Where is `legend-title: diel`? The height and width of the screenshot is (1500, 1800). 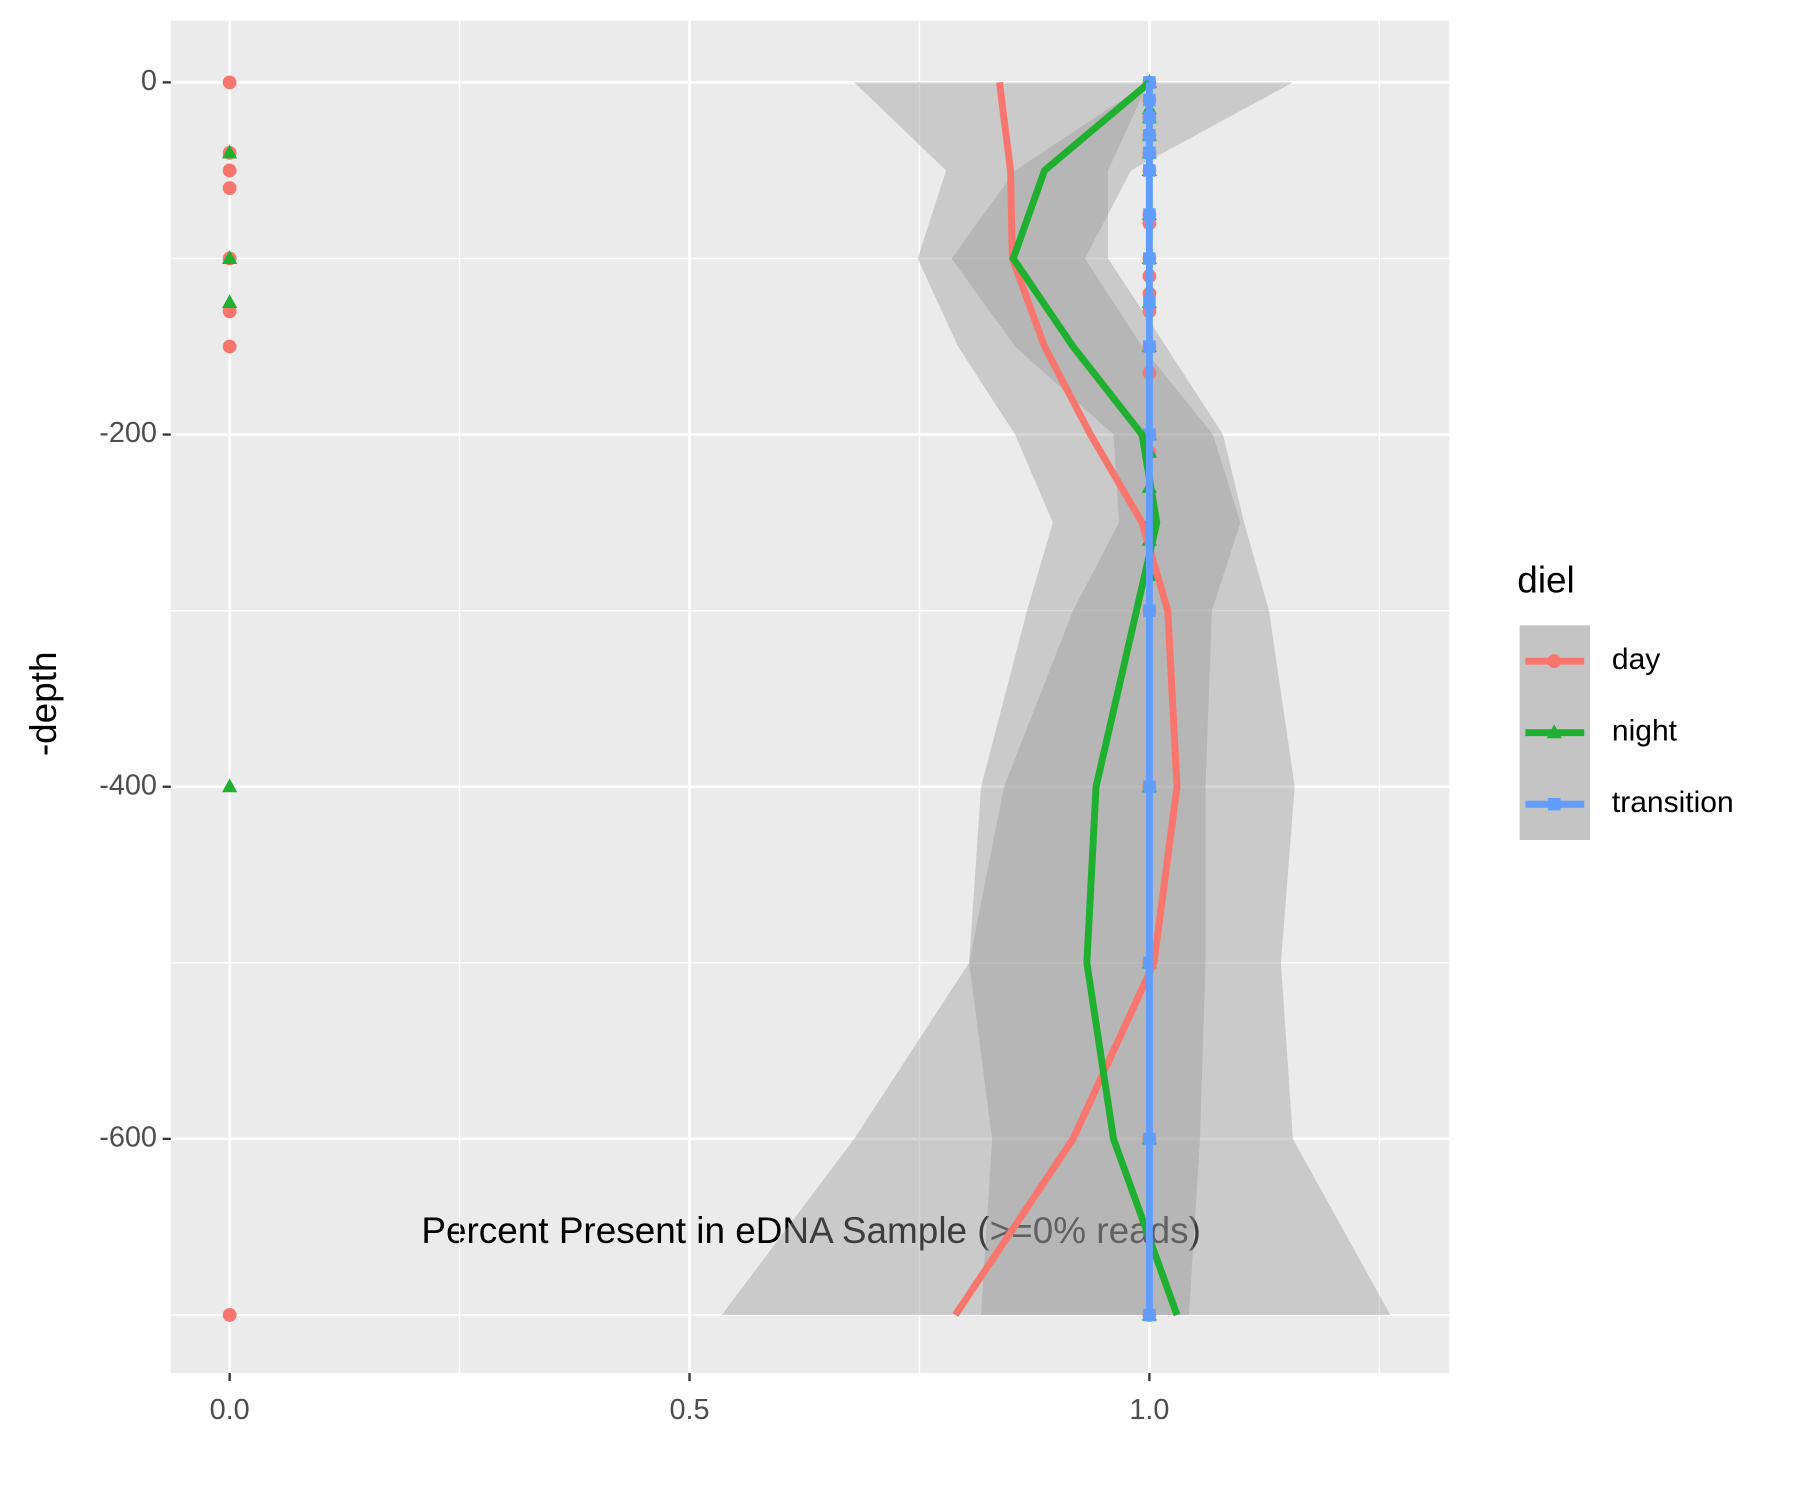
legend-title: diel is located at coordinates (1545, 579).